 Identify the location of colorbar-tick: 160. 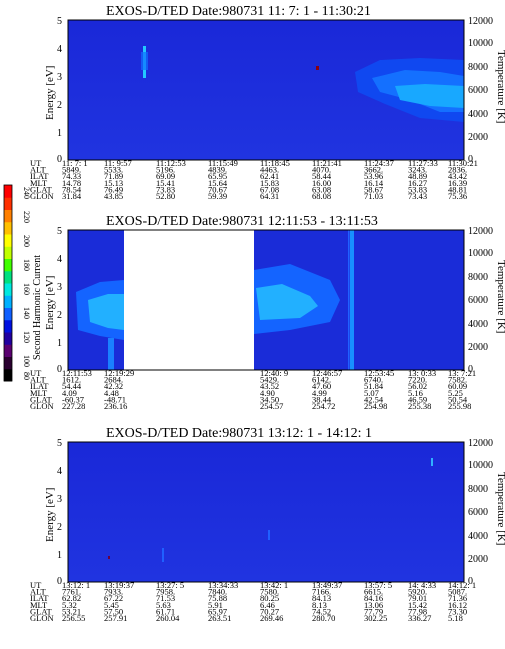
(26, 289).